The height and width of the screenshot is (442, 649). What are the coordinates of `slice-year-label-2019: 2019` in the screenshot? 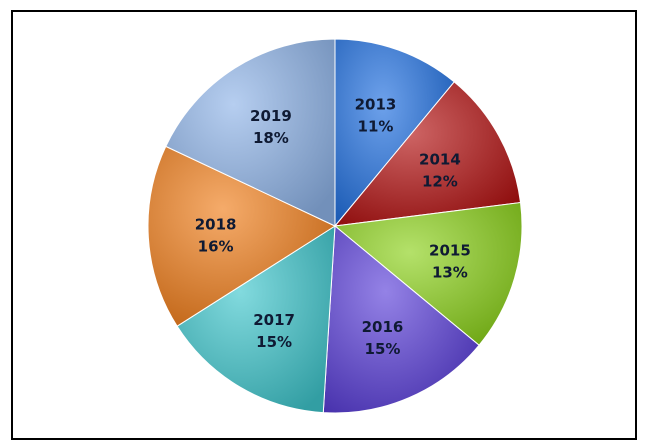 It's located at (271, 116).